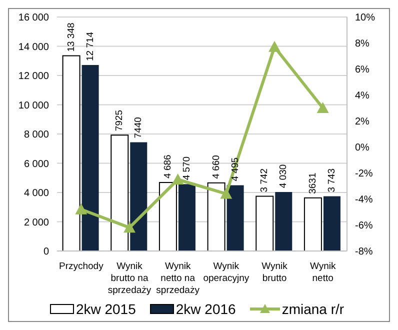 This screenshot has width=398, height=330. Describe the element at coordinates (362, 148) in the screenshot. I see `y2-tick-label: 0%` at that location.